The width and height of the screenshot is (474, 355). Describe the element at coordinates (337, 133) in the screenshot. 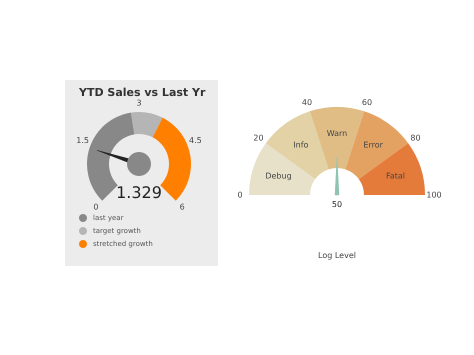

I see `slice-label: Warn` at that location.